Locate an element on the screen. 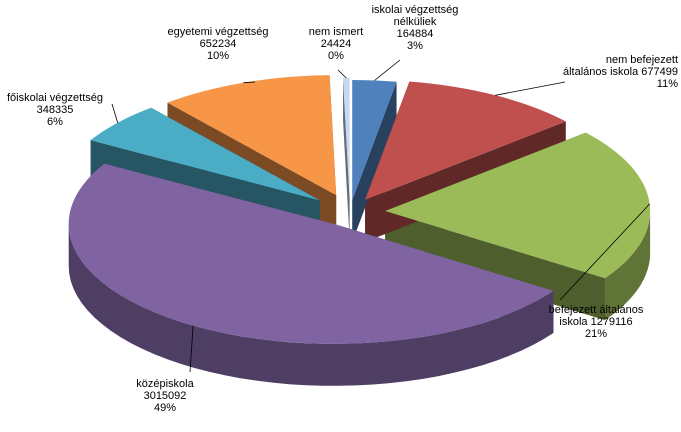 The image size is (681, 432). label-secondary: középiskola 3015092 49% is located at coordinates (165, 396).